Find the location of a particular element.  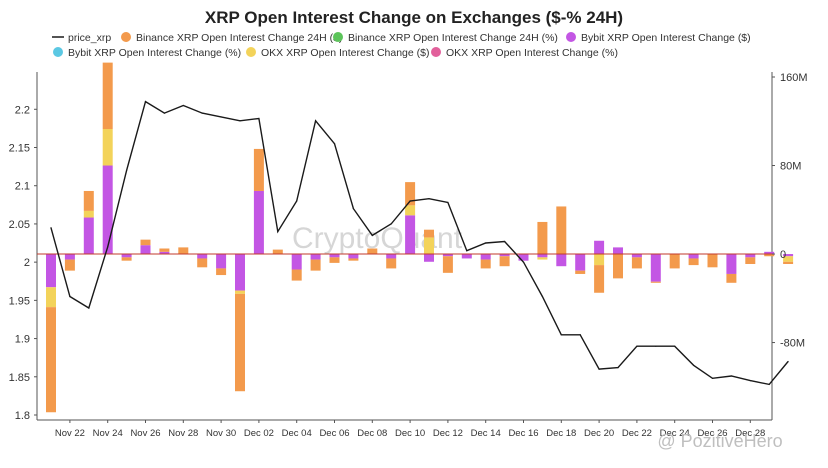

left-tick-label: 2.05 is located at coordinates (19, 225).